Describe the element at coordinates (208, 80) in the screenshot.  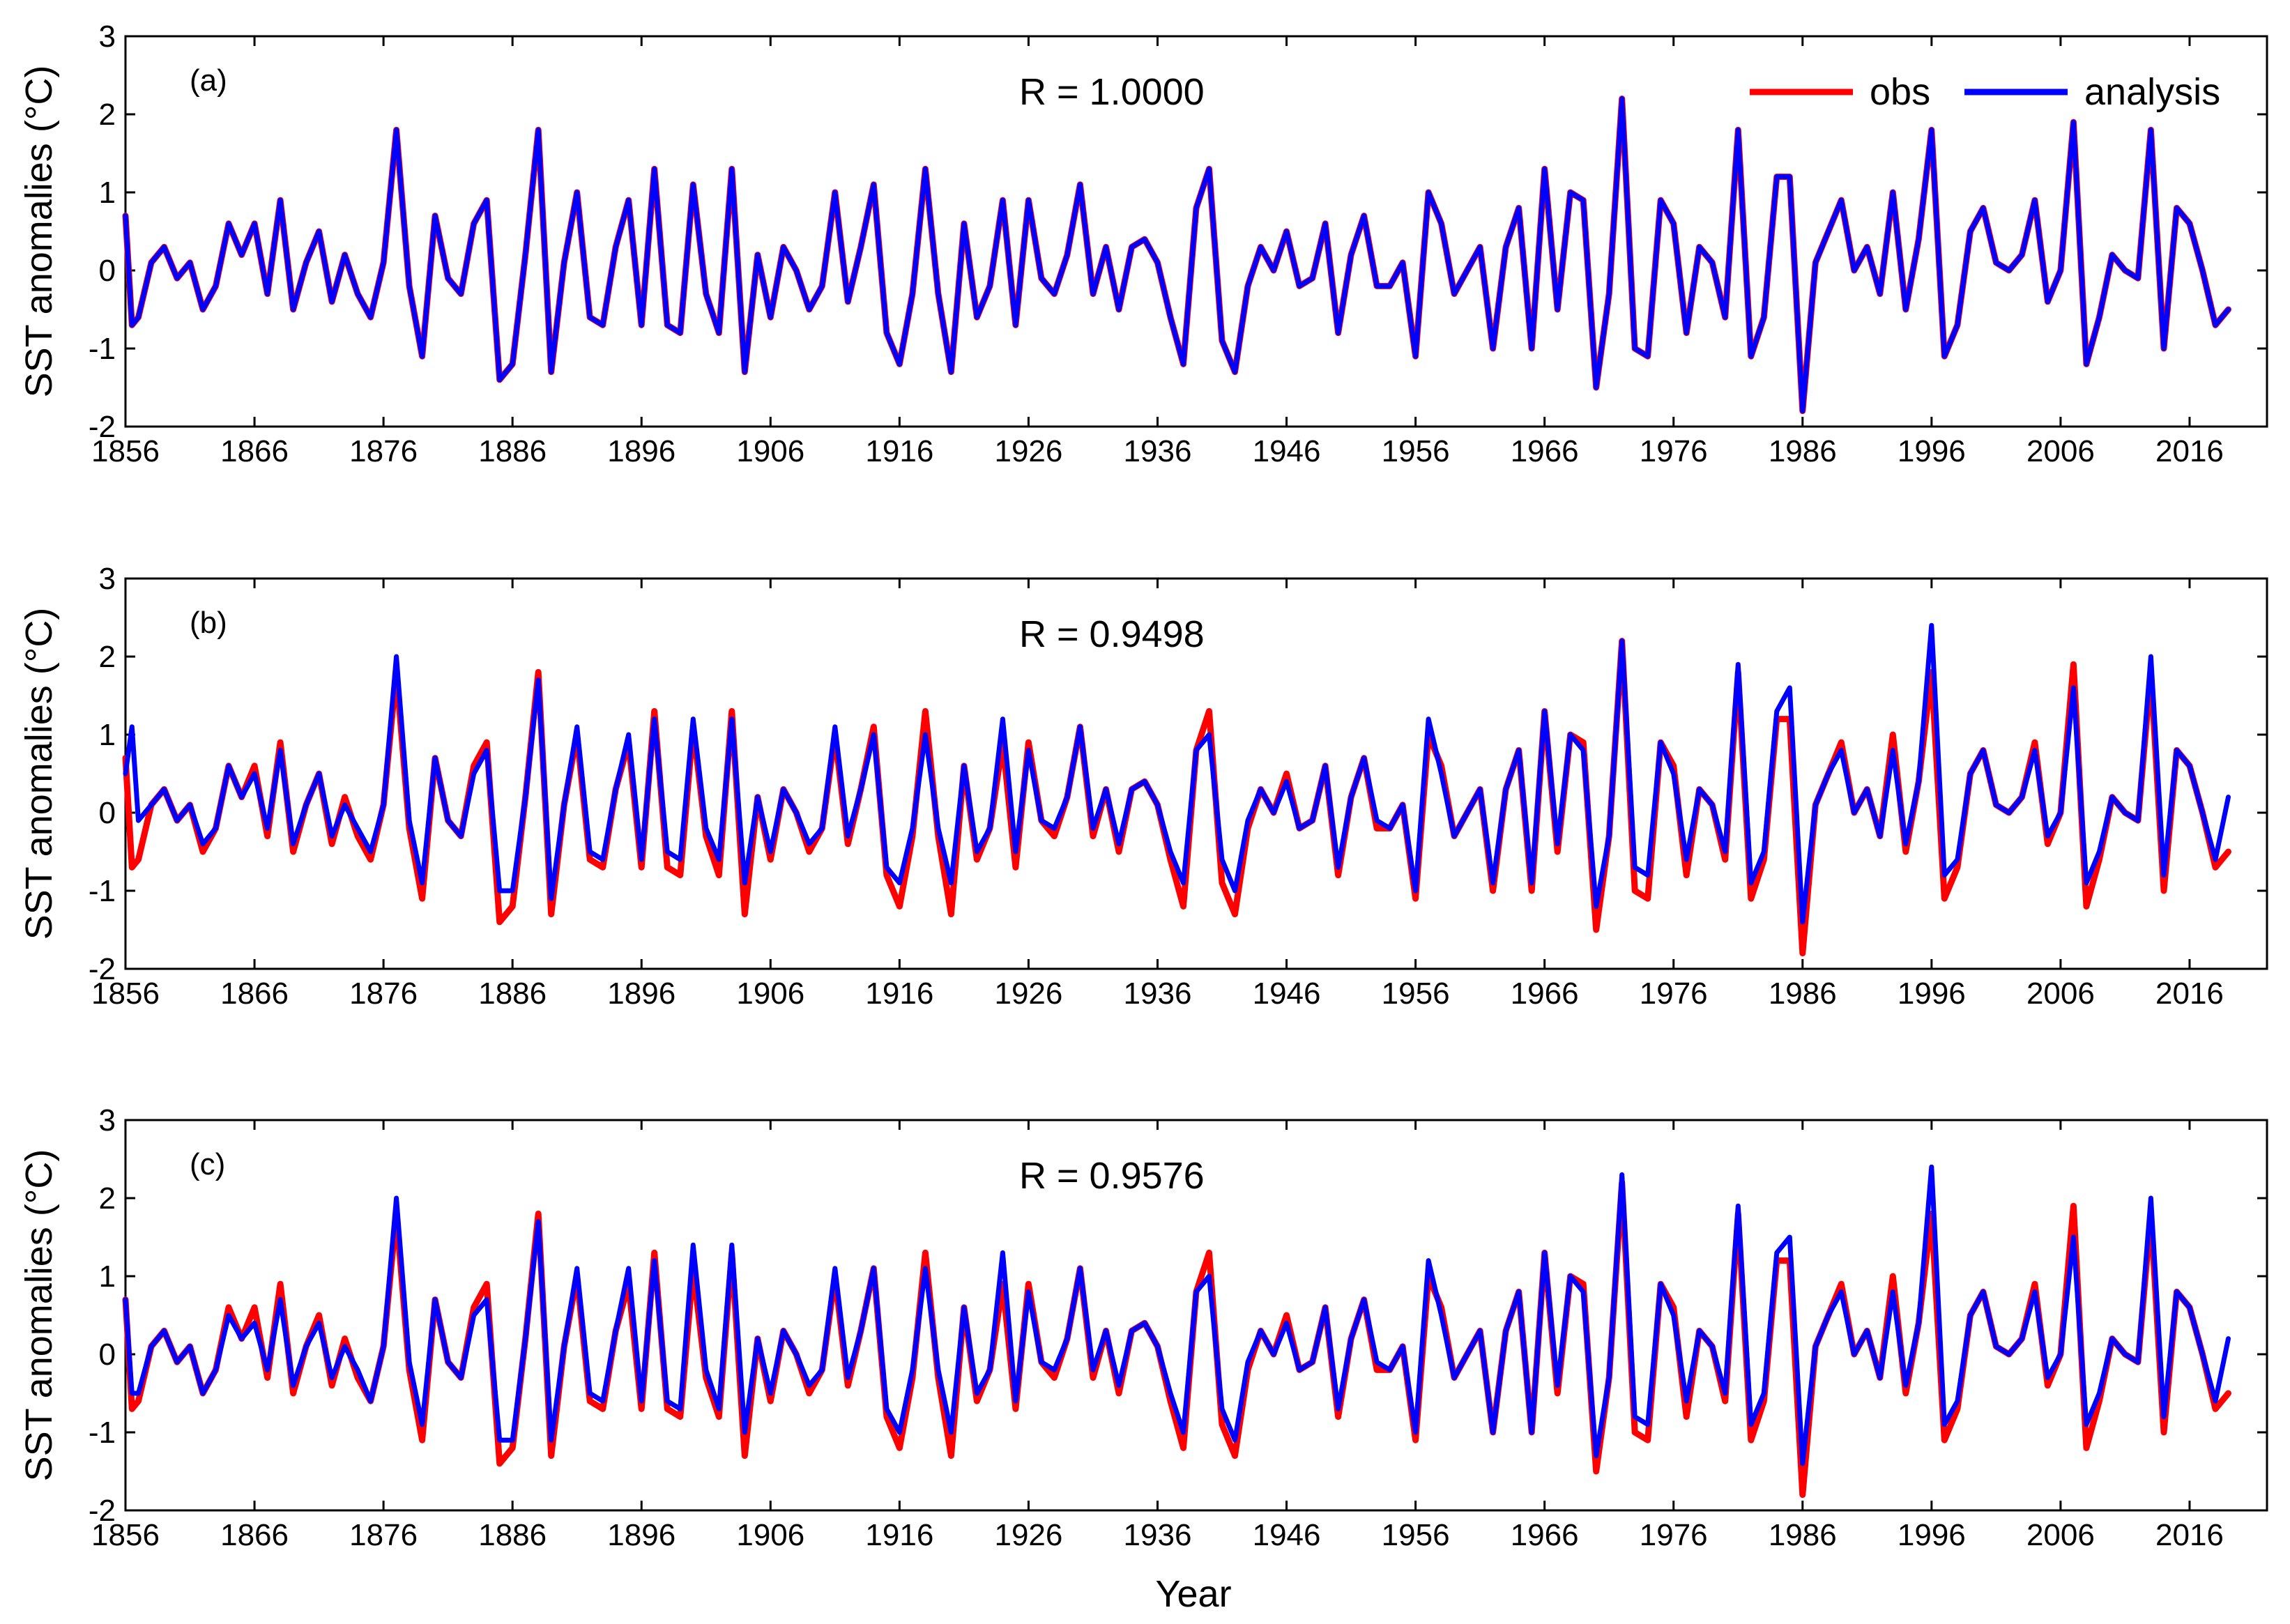
I see `panel-label: (a)` at that location.